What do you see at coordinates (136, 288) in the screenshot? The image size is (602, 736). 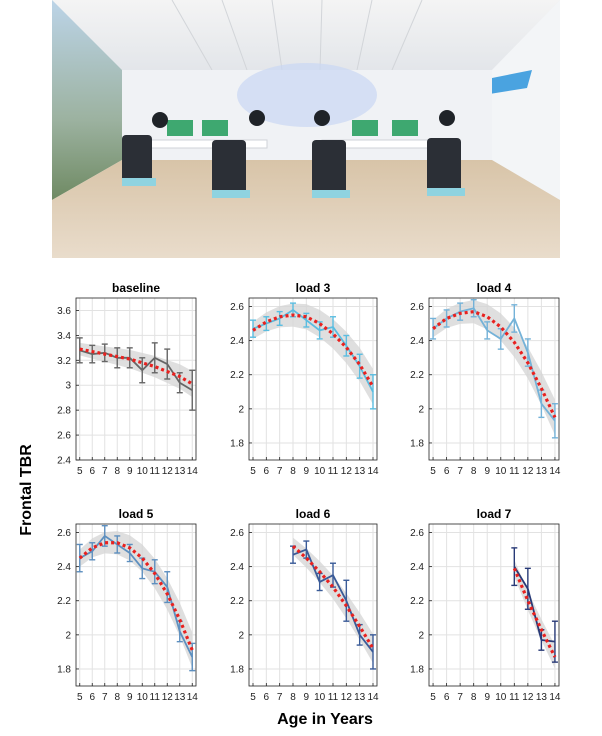 I see `panel-title: baseline` at bounding box center [136, 288].